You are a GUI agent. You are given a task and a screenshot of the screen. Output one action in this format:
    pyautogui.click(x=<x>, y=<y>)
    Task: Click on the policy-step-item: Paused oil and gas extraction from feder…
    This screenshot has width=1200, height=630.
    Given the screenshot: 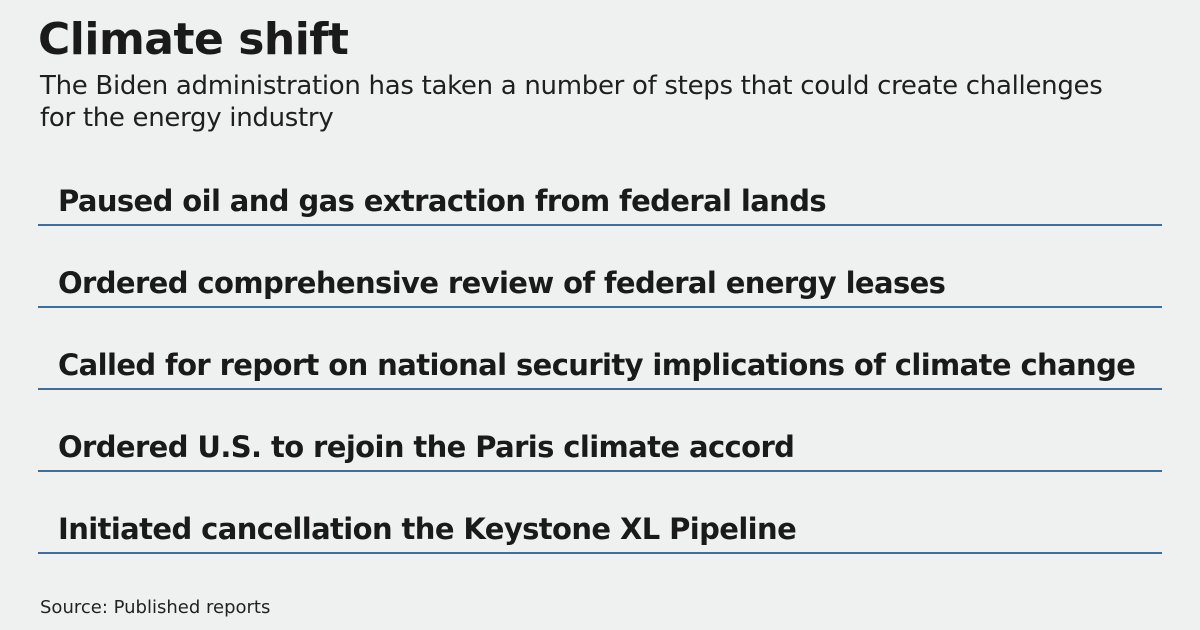 What is the action you would take?
    pyautogui.click(x=600, y=213)
    